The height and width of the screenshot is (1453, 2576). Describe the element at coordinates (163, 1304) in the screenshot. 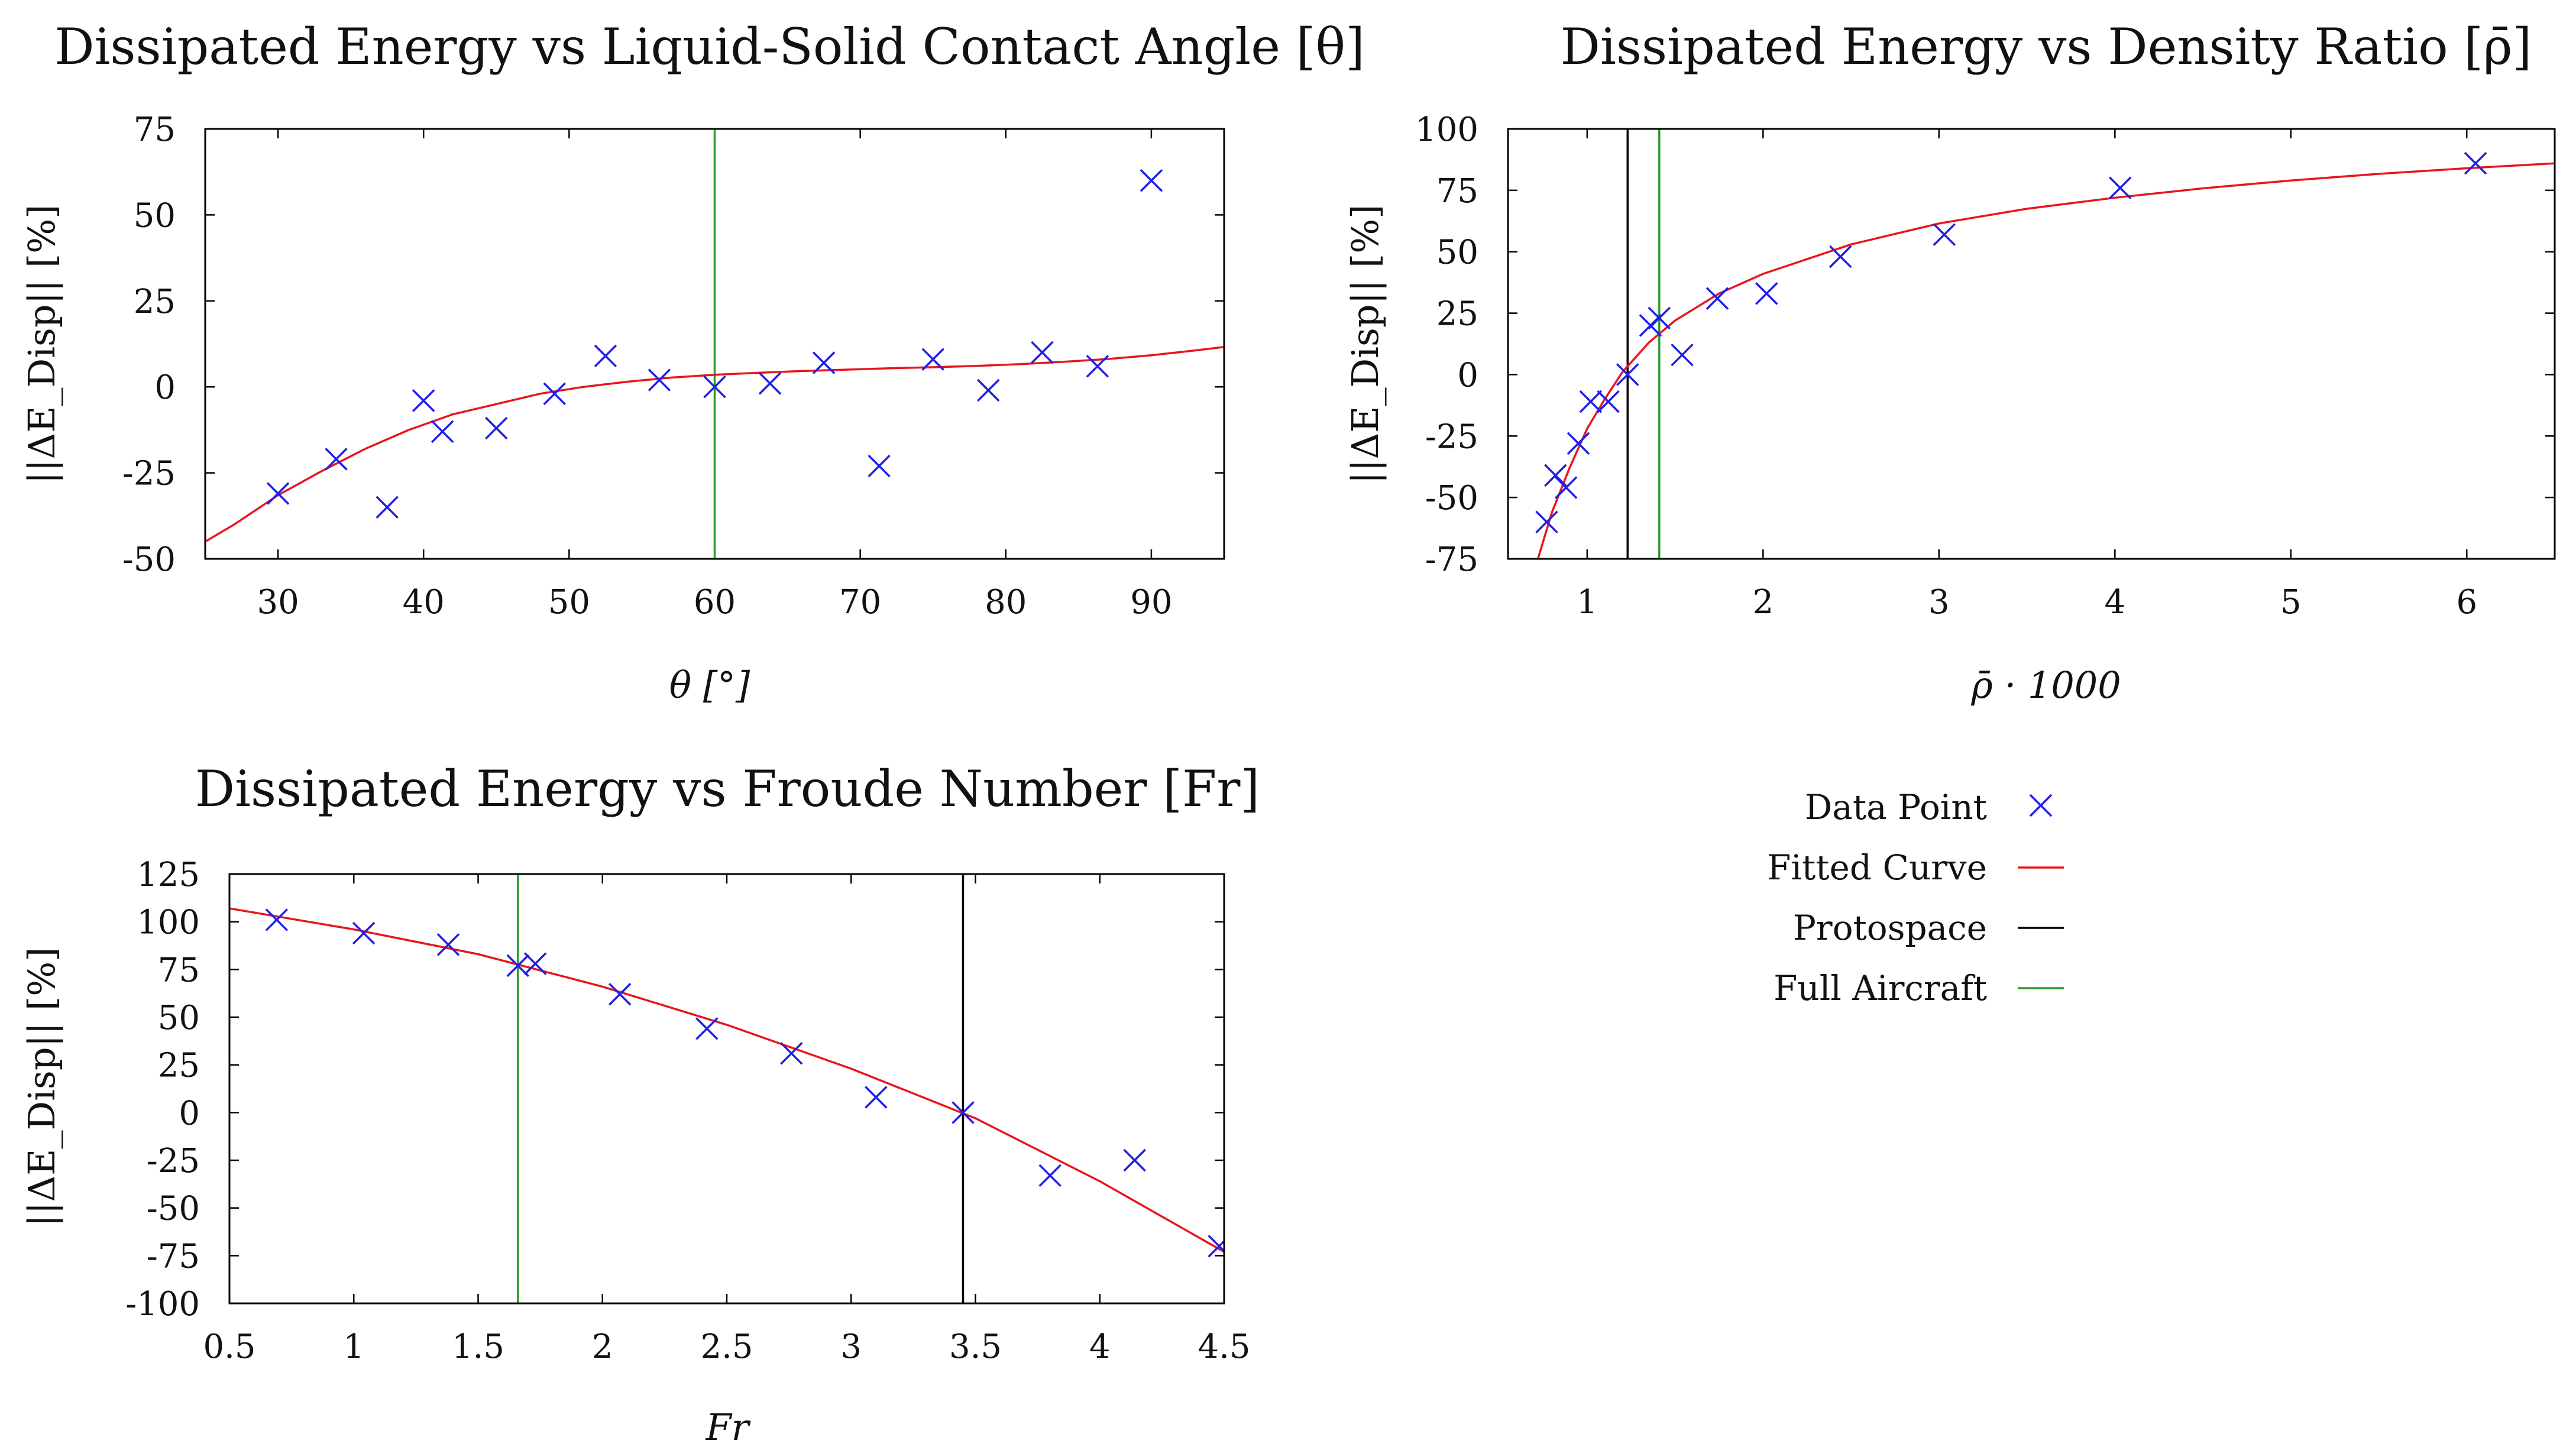

I see `y-tick-label: -100` at that location.